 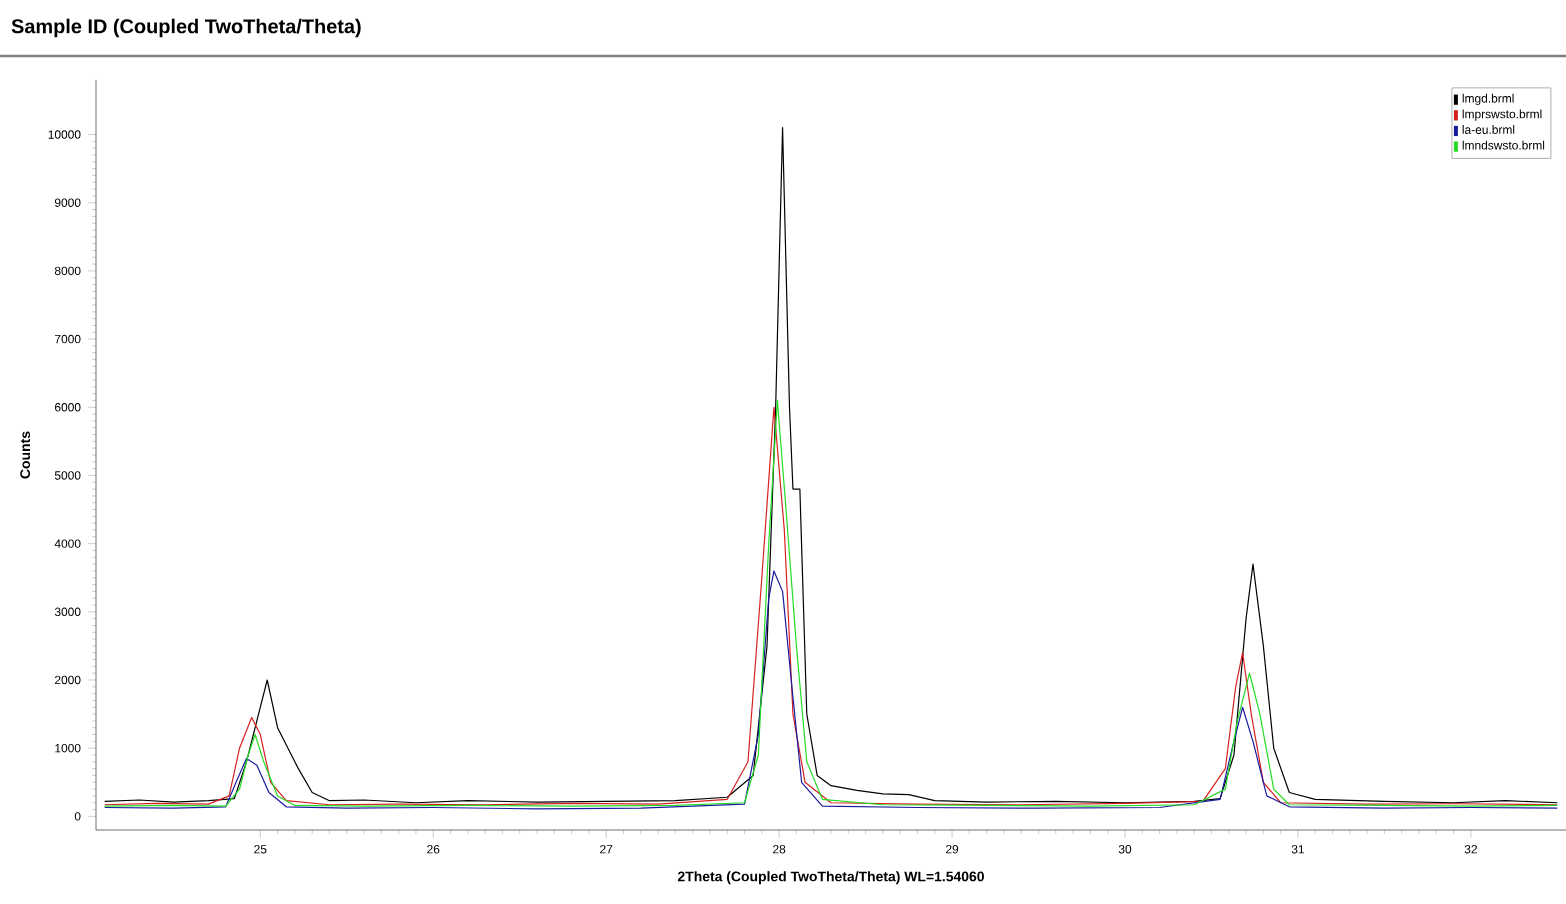 What do you see at coordinates (186, 28) in the screenshot?
I see `chart-title: Sample ID (Coupled TwoTheta/Theta)` at bounding box center [186, 28].